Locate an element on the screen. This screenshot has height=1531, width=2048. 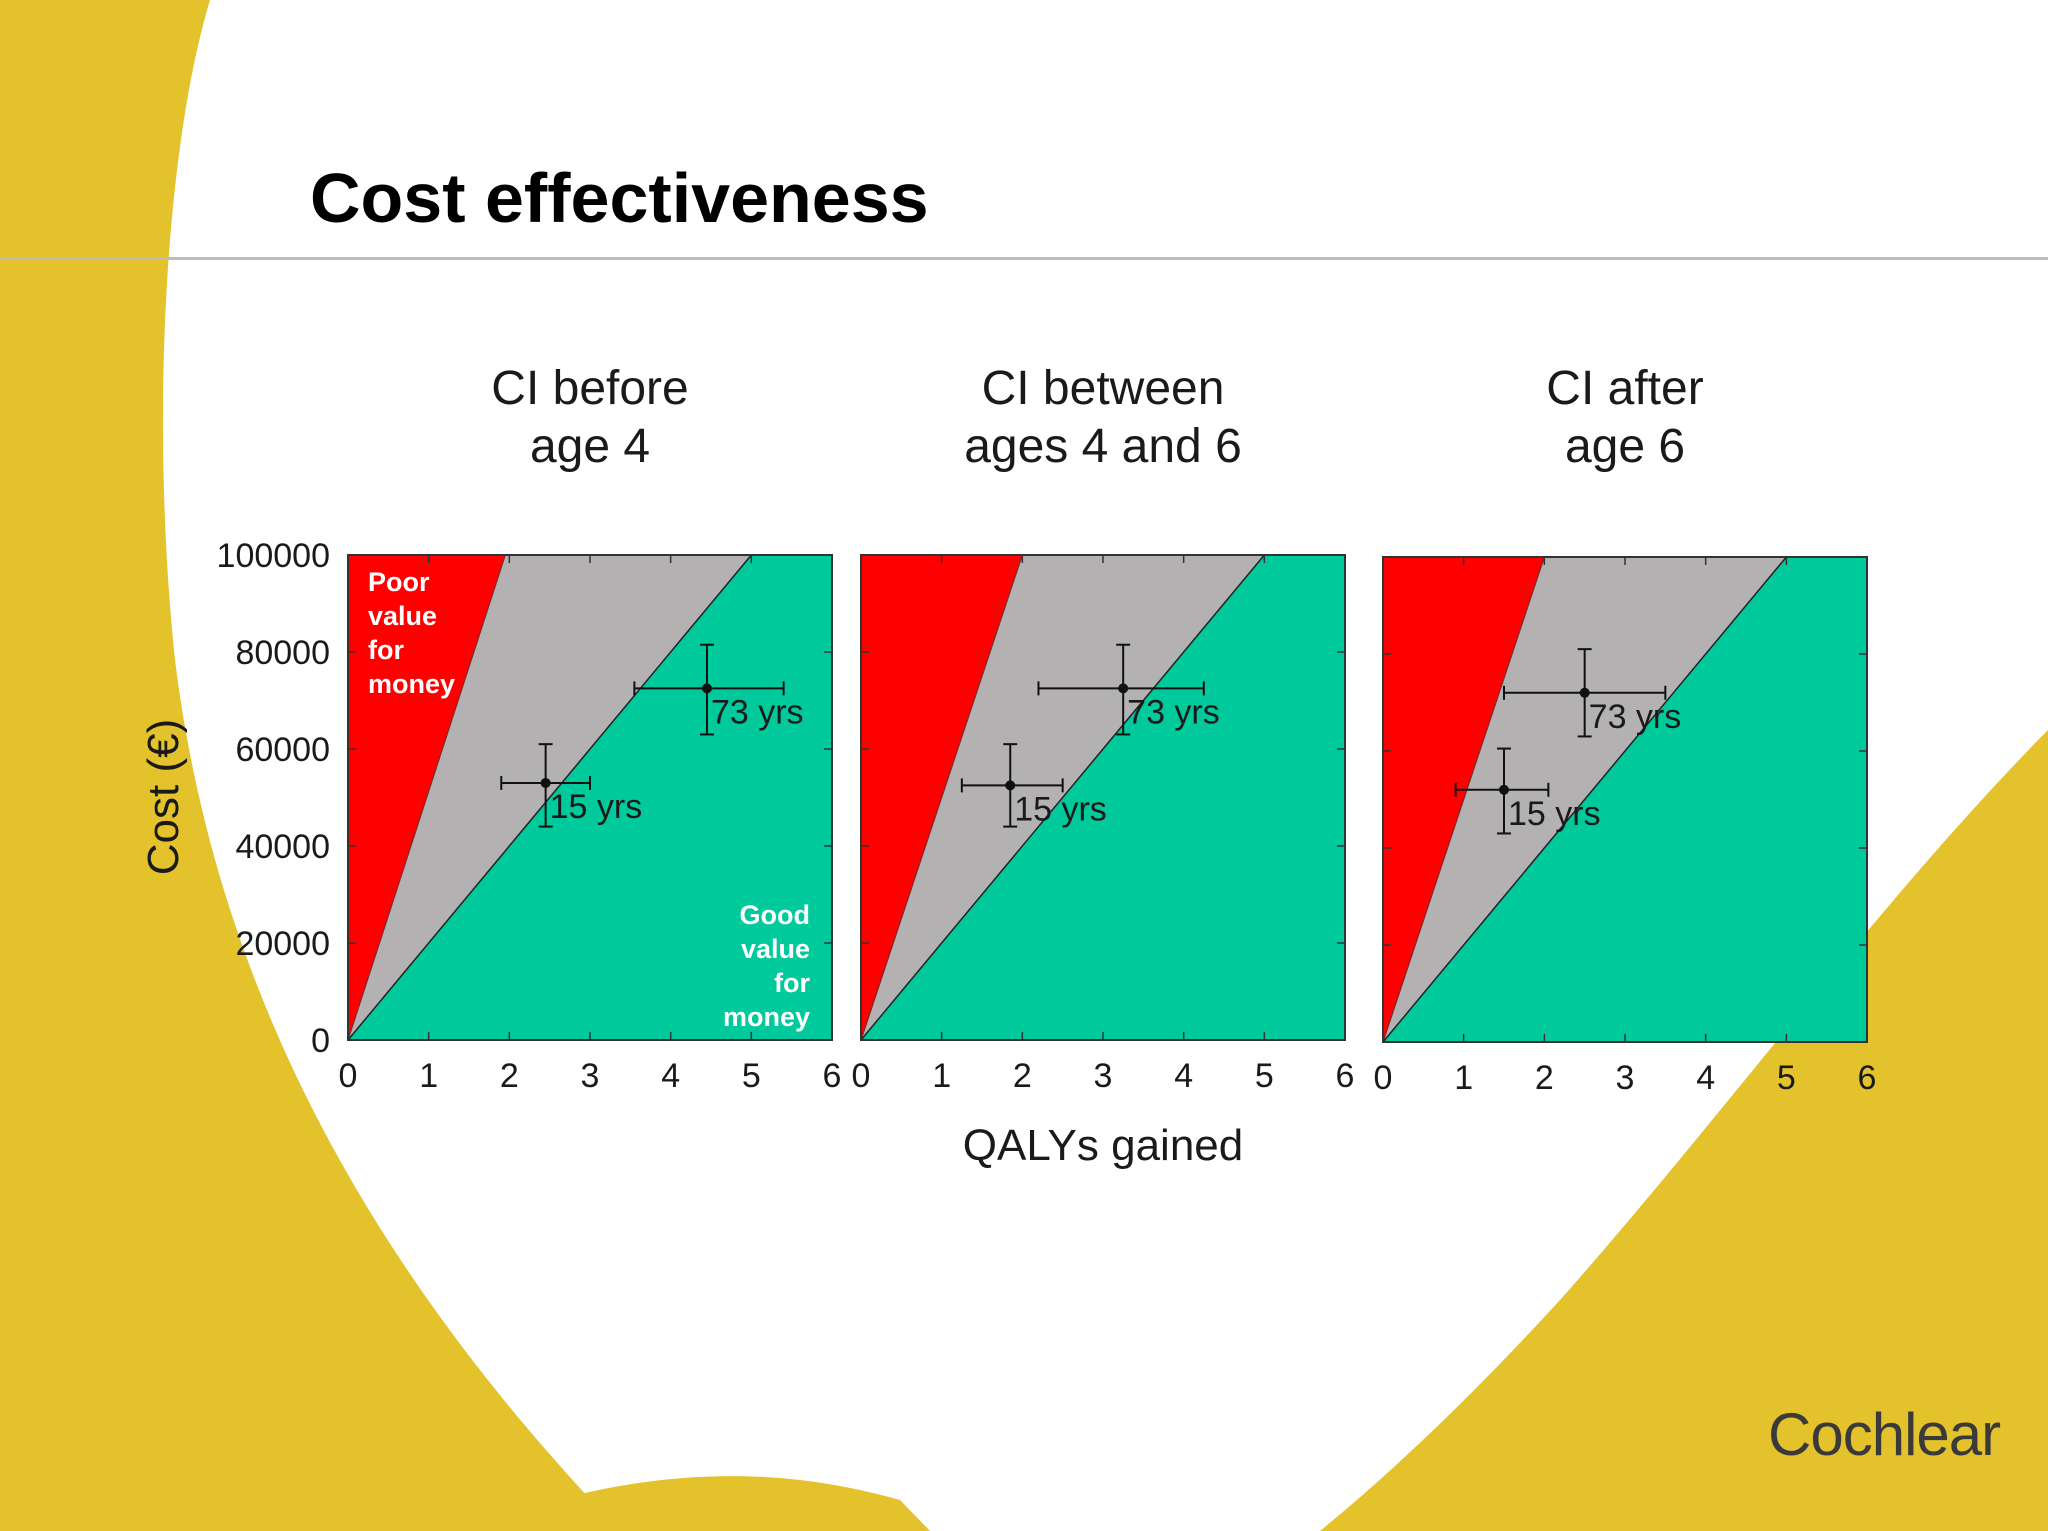
poor-value-label: value is located at coordinates (402, 616).